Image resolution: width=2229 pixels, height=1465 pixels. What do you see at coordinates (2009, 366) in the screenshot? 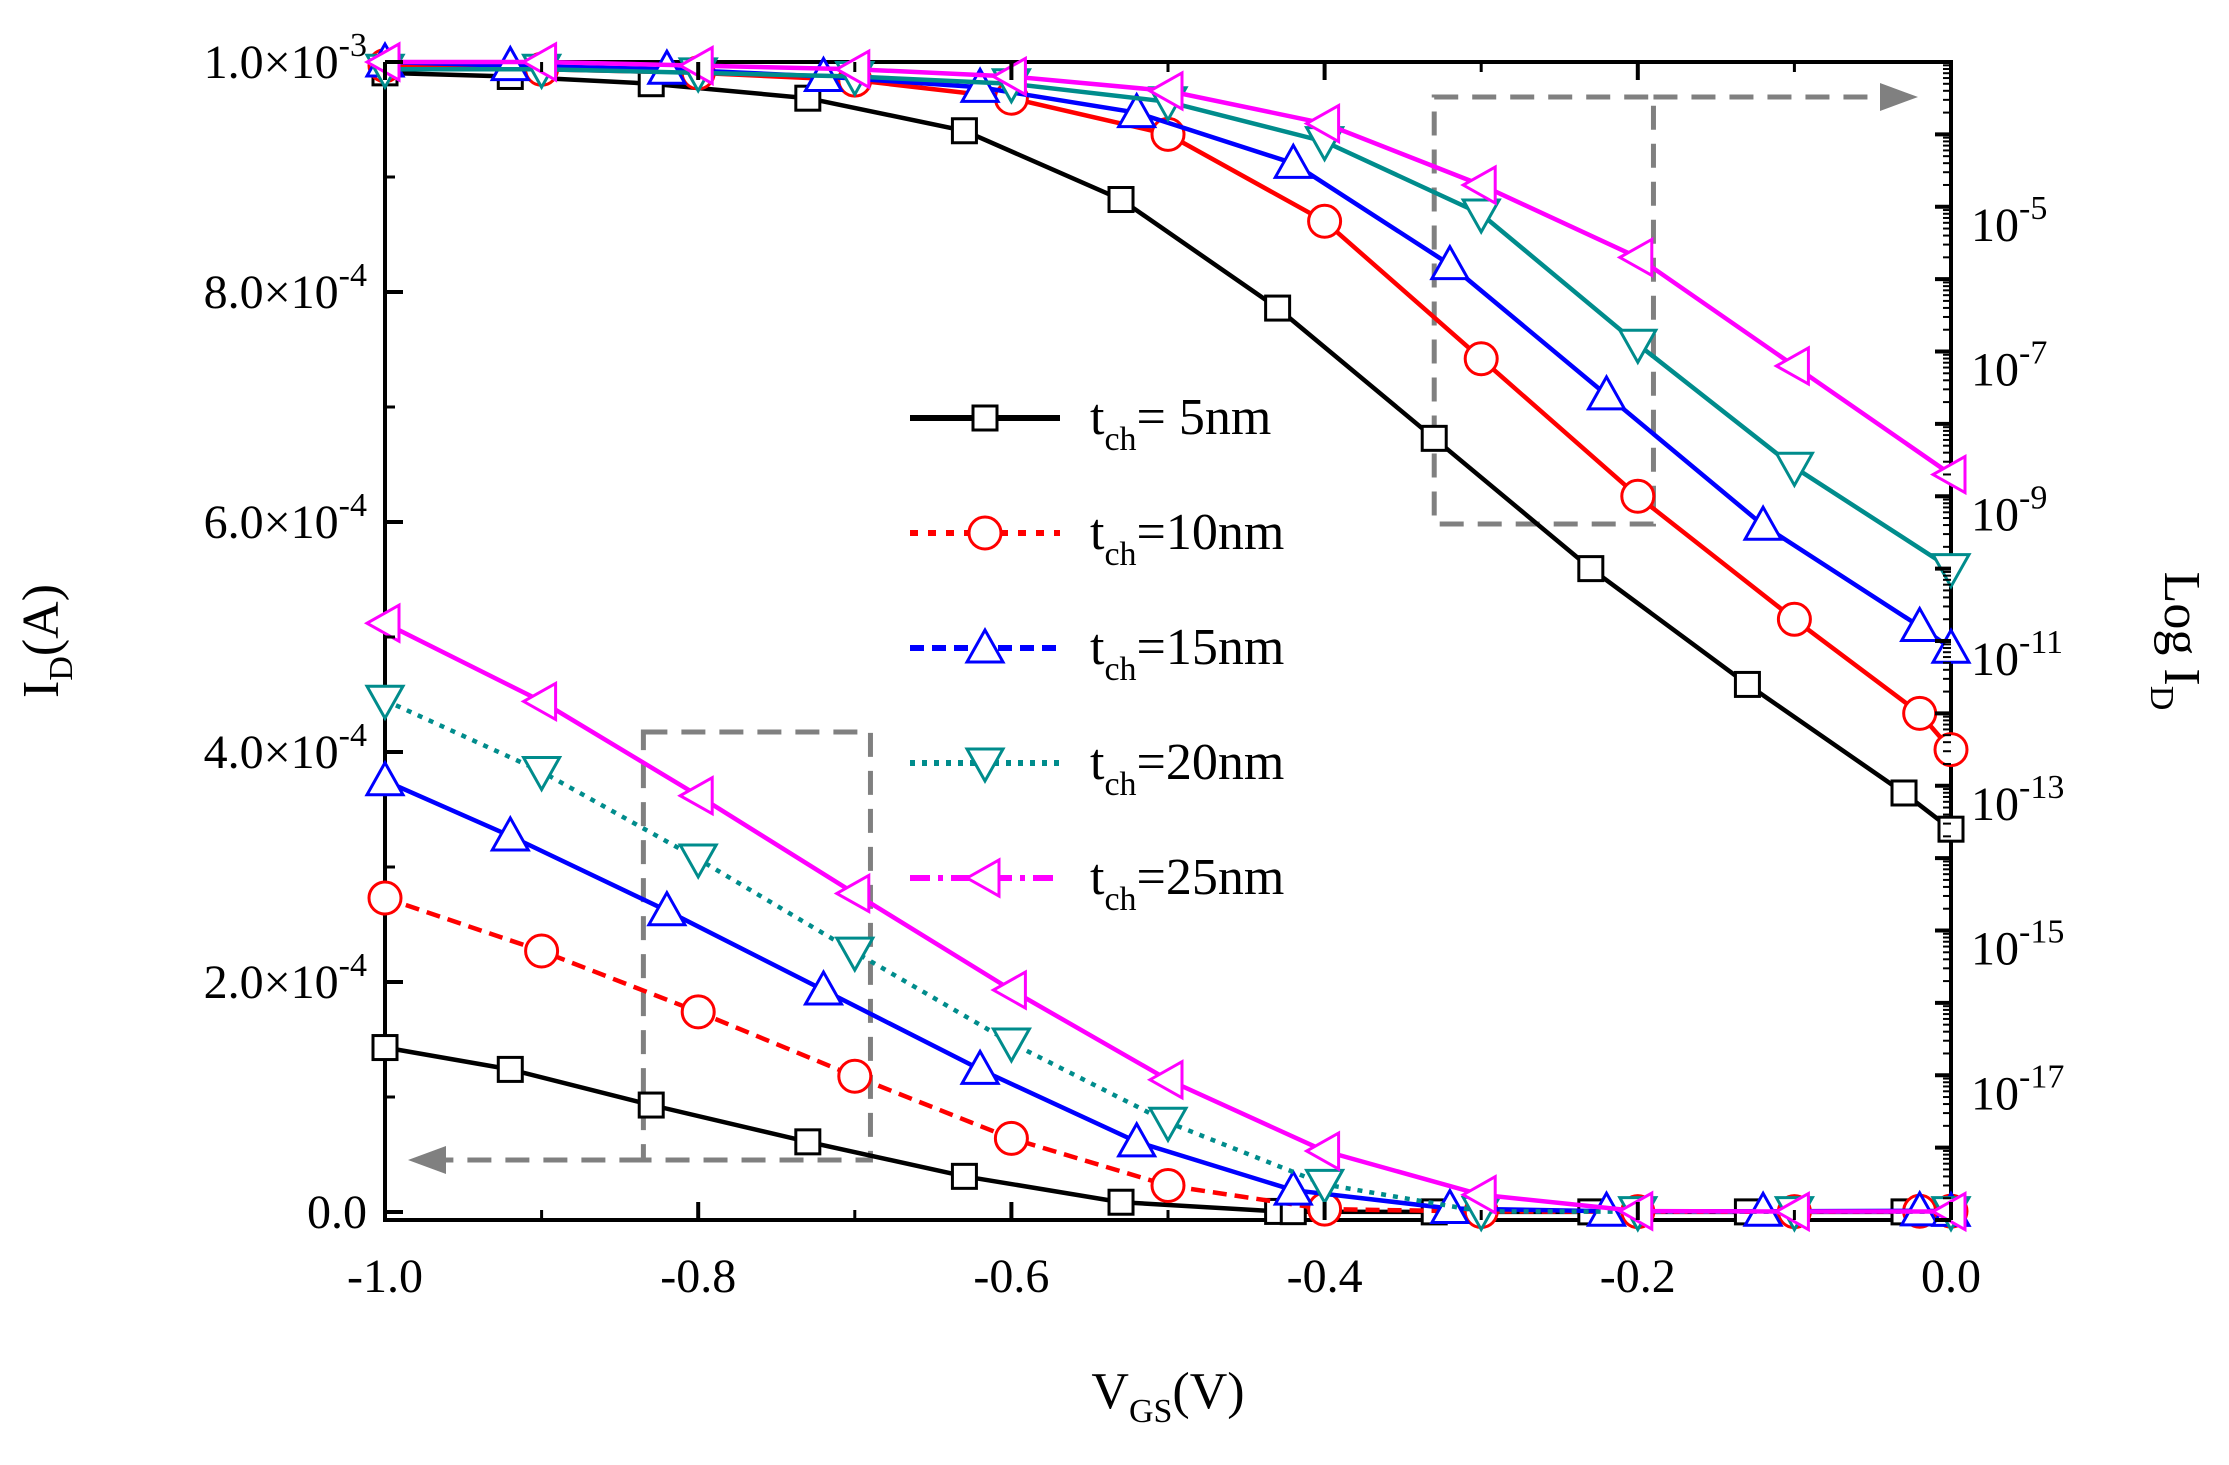
I see `y-right-tick-label: 10⁻⁷` at bounding box center [2009, 366].